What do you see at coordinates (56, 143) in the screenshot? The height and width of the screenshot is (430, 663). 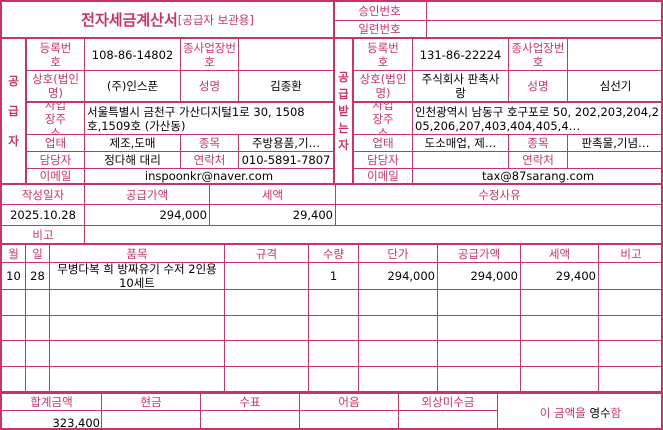 I see `supplier-biz-type-label: 업태` at bounding box center [56, 143].